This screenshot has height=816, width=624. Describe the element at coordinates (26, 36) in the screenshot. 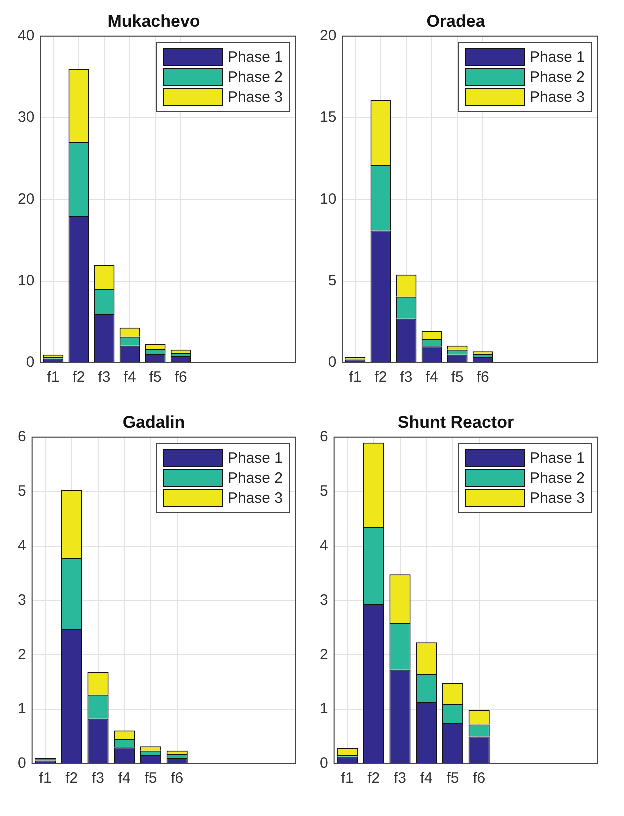

I see `y-tick-label: 40` at that location.